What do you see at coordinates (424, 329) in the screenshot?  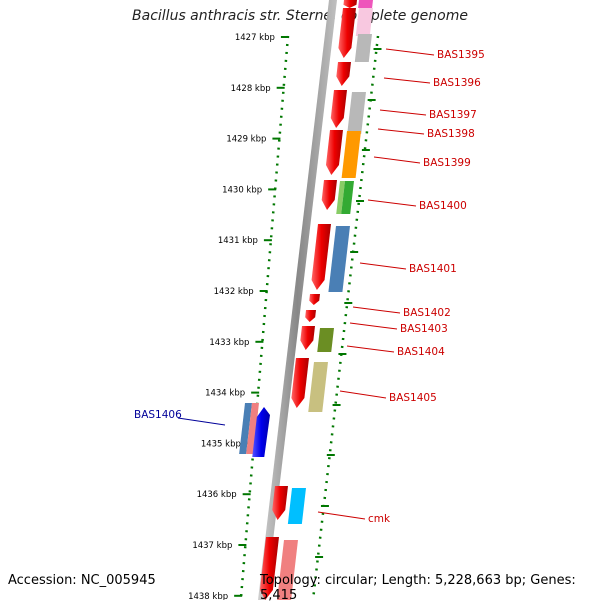 I see `gene-label-bas1403: BAS1403` at bounding box center [424, 329].